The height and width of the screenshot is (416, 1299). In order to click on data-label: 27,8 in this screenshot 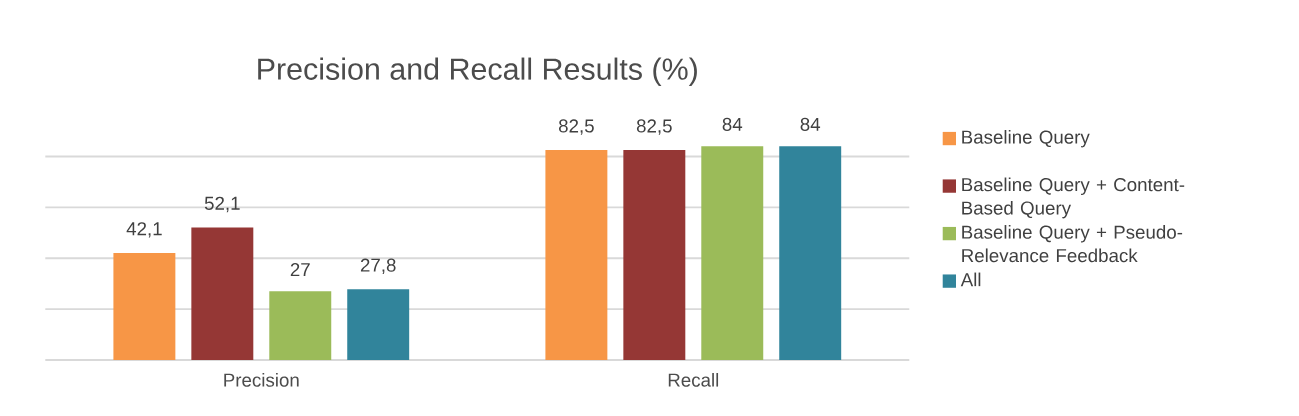, I will do `click(378, 266)`.